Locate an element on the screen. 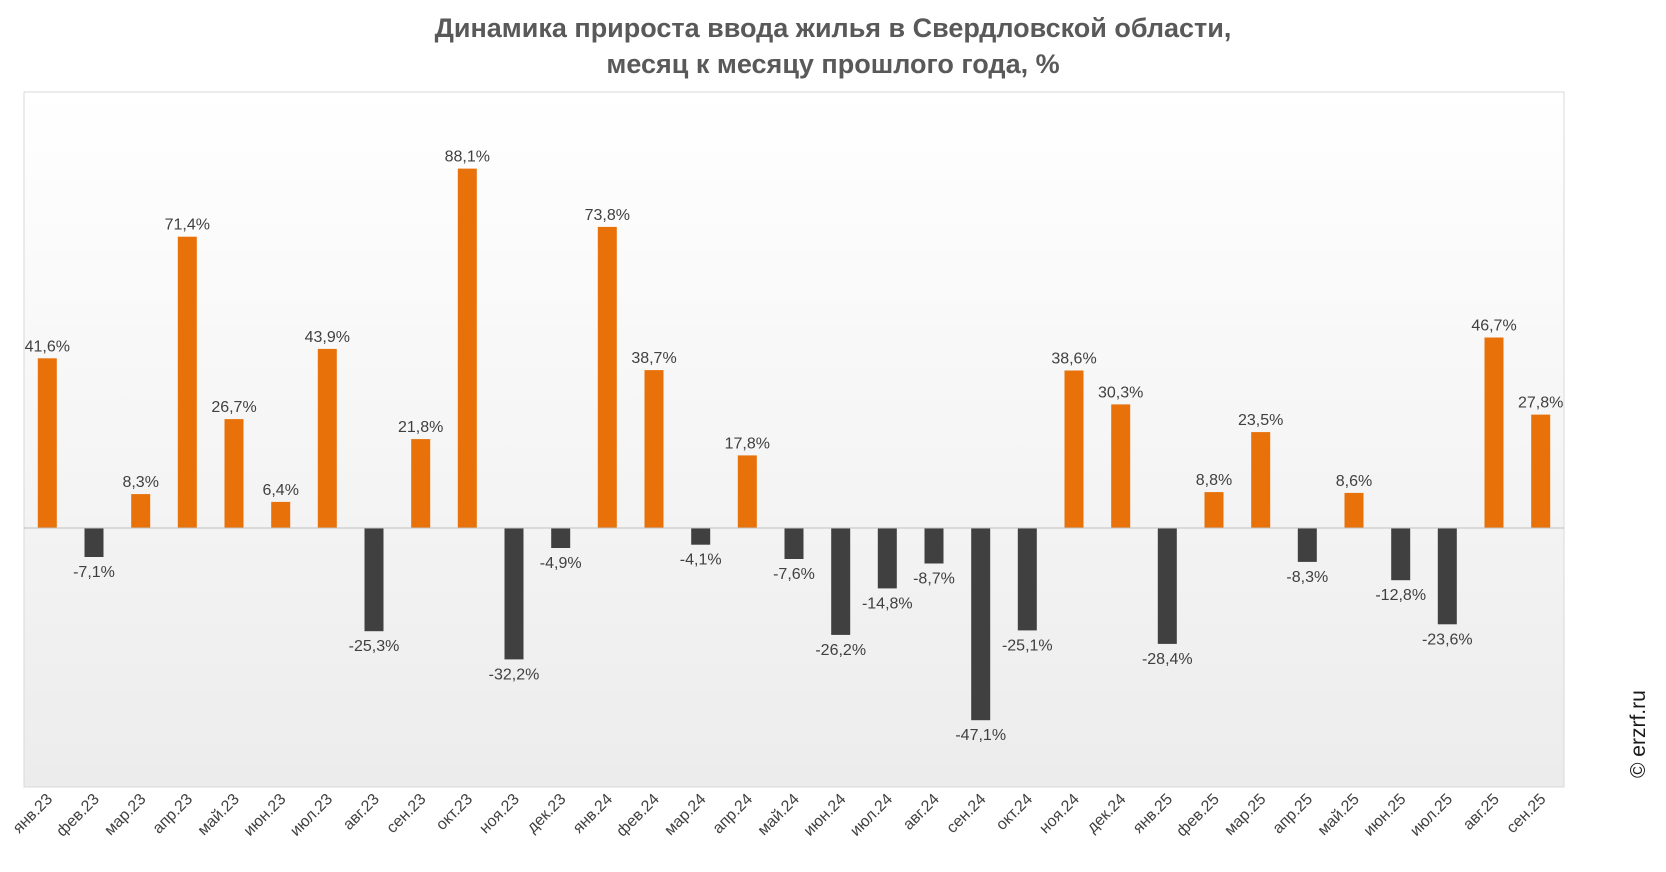  bar-сен.24 is located at coordinates (981, 624).